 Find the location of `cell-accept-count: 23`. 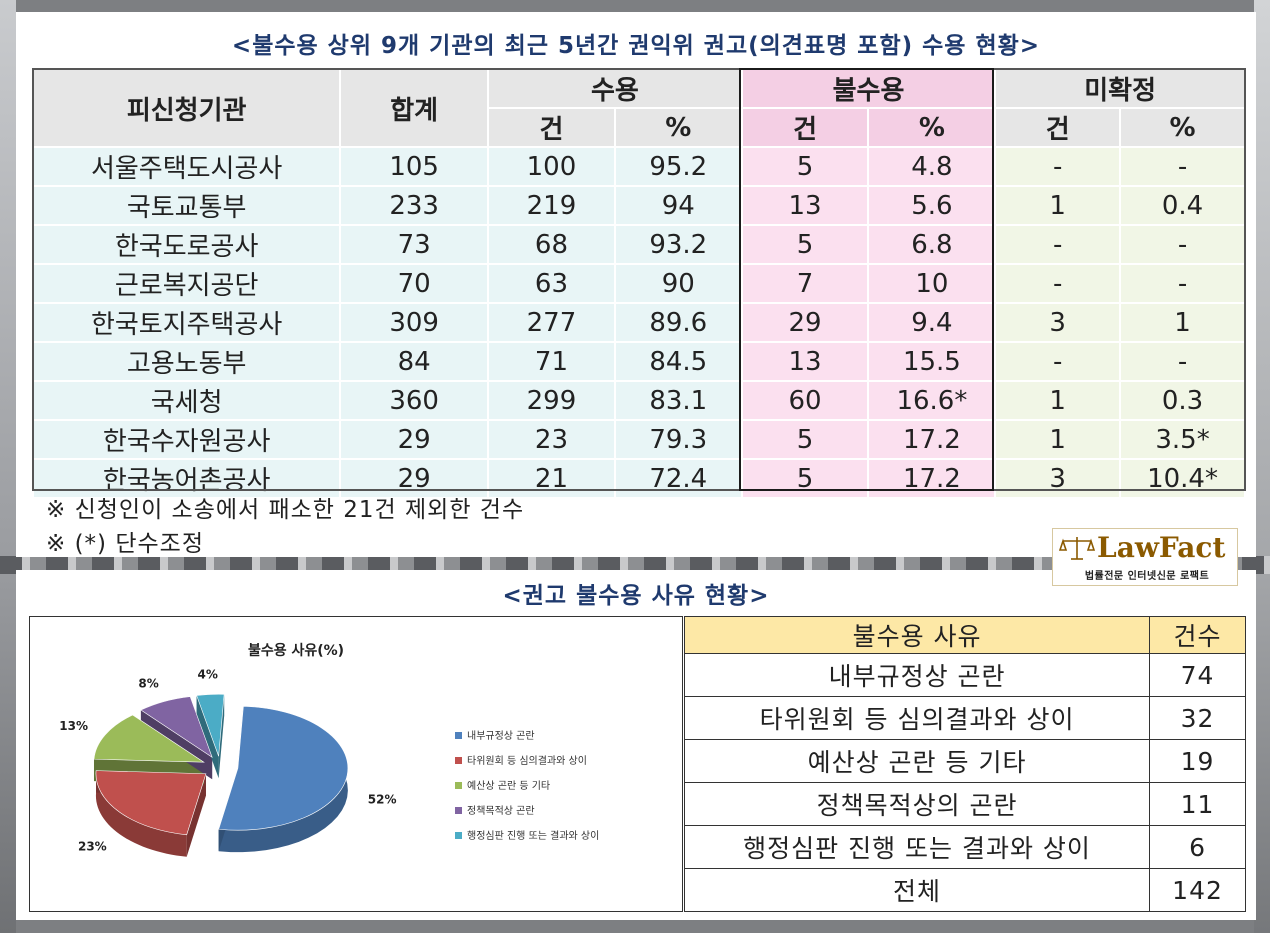

cell-accept-count: 23 is located at coordinates (551, 439).